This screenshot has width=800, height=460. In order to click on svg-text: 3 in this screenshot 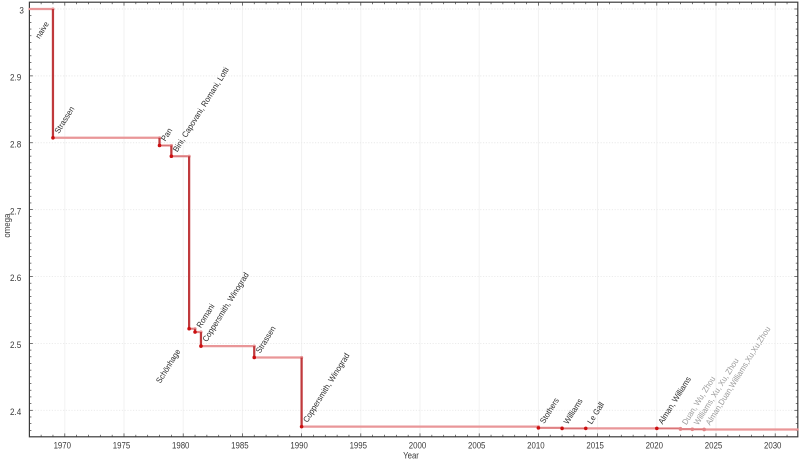, I will do `click(21, 11)`.